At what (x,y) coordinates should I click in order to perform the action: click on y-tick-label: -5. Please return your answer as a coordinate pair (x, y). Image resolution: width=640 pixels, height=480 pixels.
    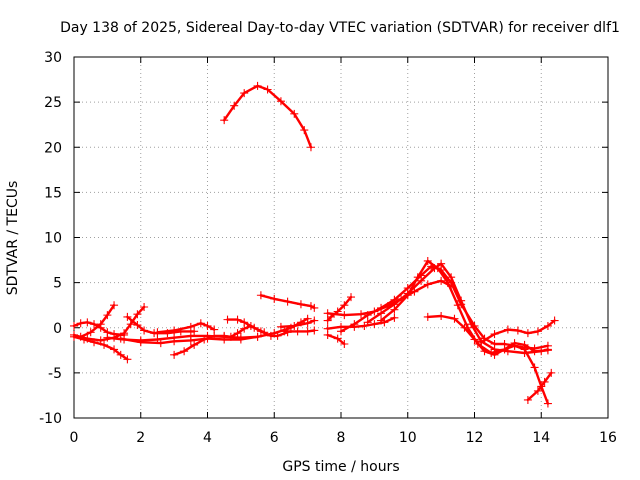
    Looking at the image, I should click on (55, 374).